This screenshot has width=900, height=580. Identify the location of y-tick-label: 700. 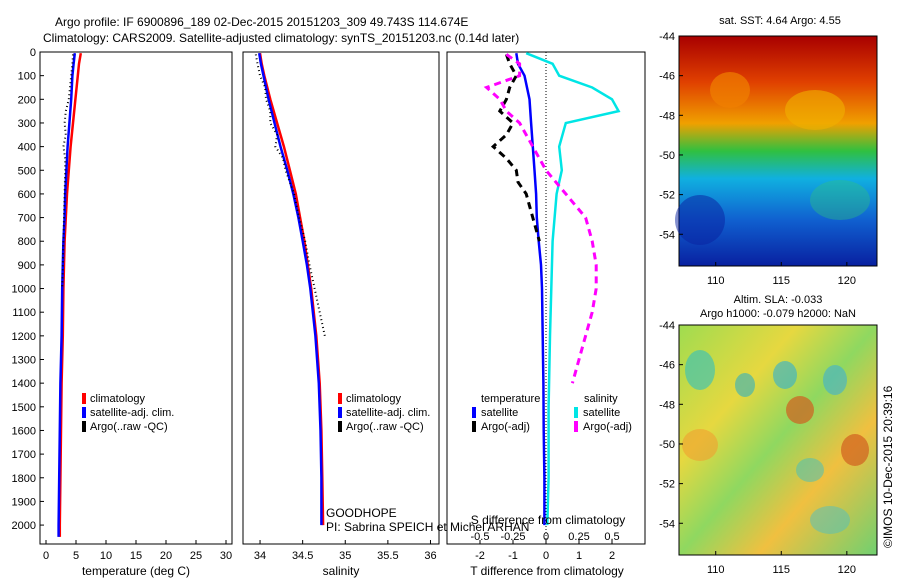
(27, 219).